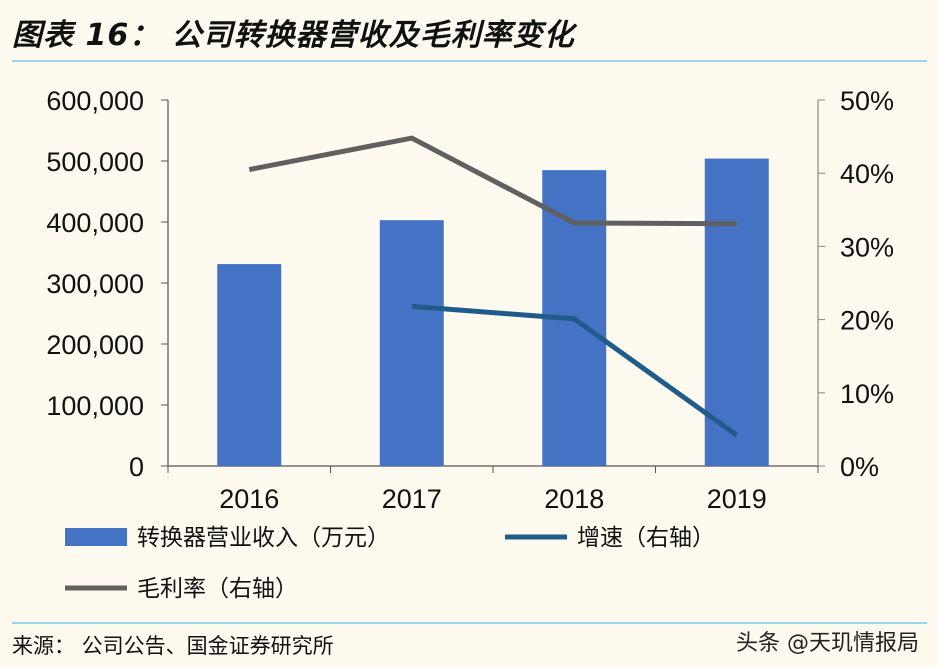 The height and width of the screenshot is (667, 937). I want to click on title-divider, so click(469, 61).